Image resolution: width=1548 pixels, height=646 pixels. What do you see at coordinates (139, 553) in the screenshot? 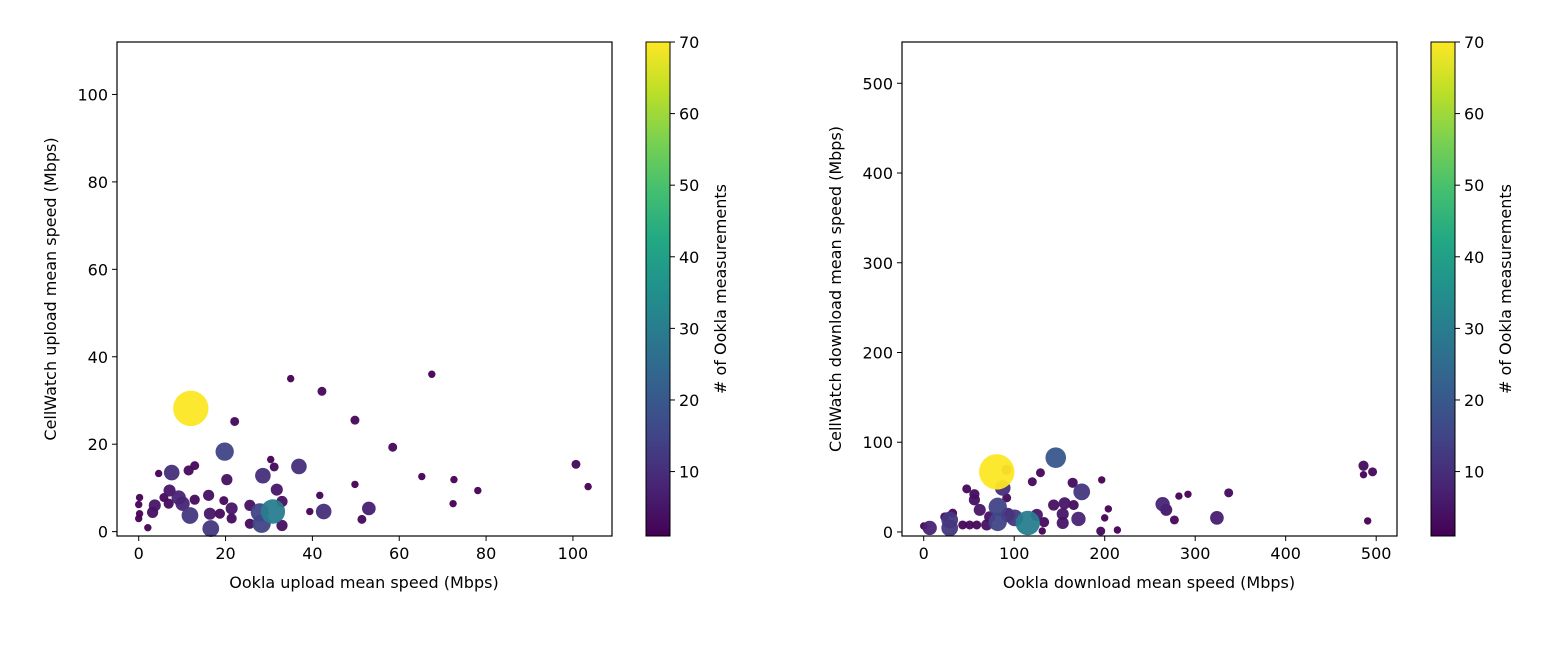
I see `x-tick-label: 0` at bounding box center [139, 553].